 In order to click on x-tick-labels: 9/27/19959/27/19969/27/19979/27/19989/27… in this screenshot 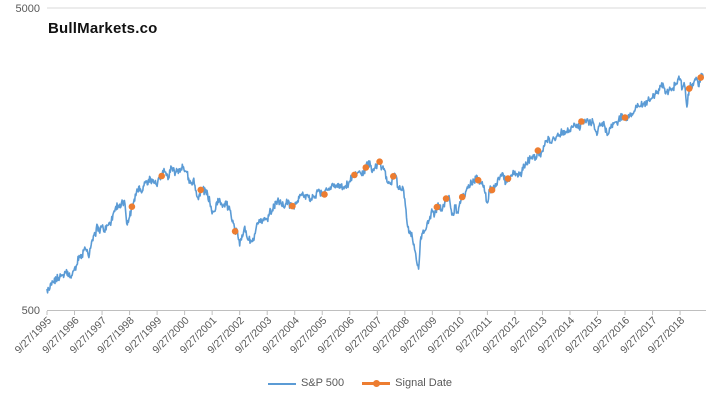, I will do `click(350, 336)`.